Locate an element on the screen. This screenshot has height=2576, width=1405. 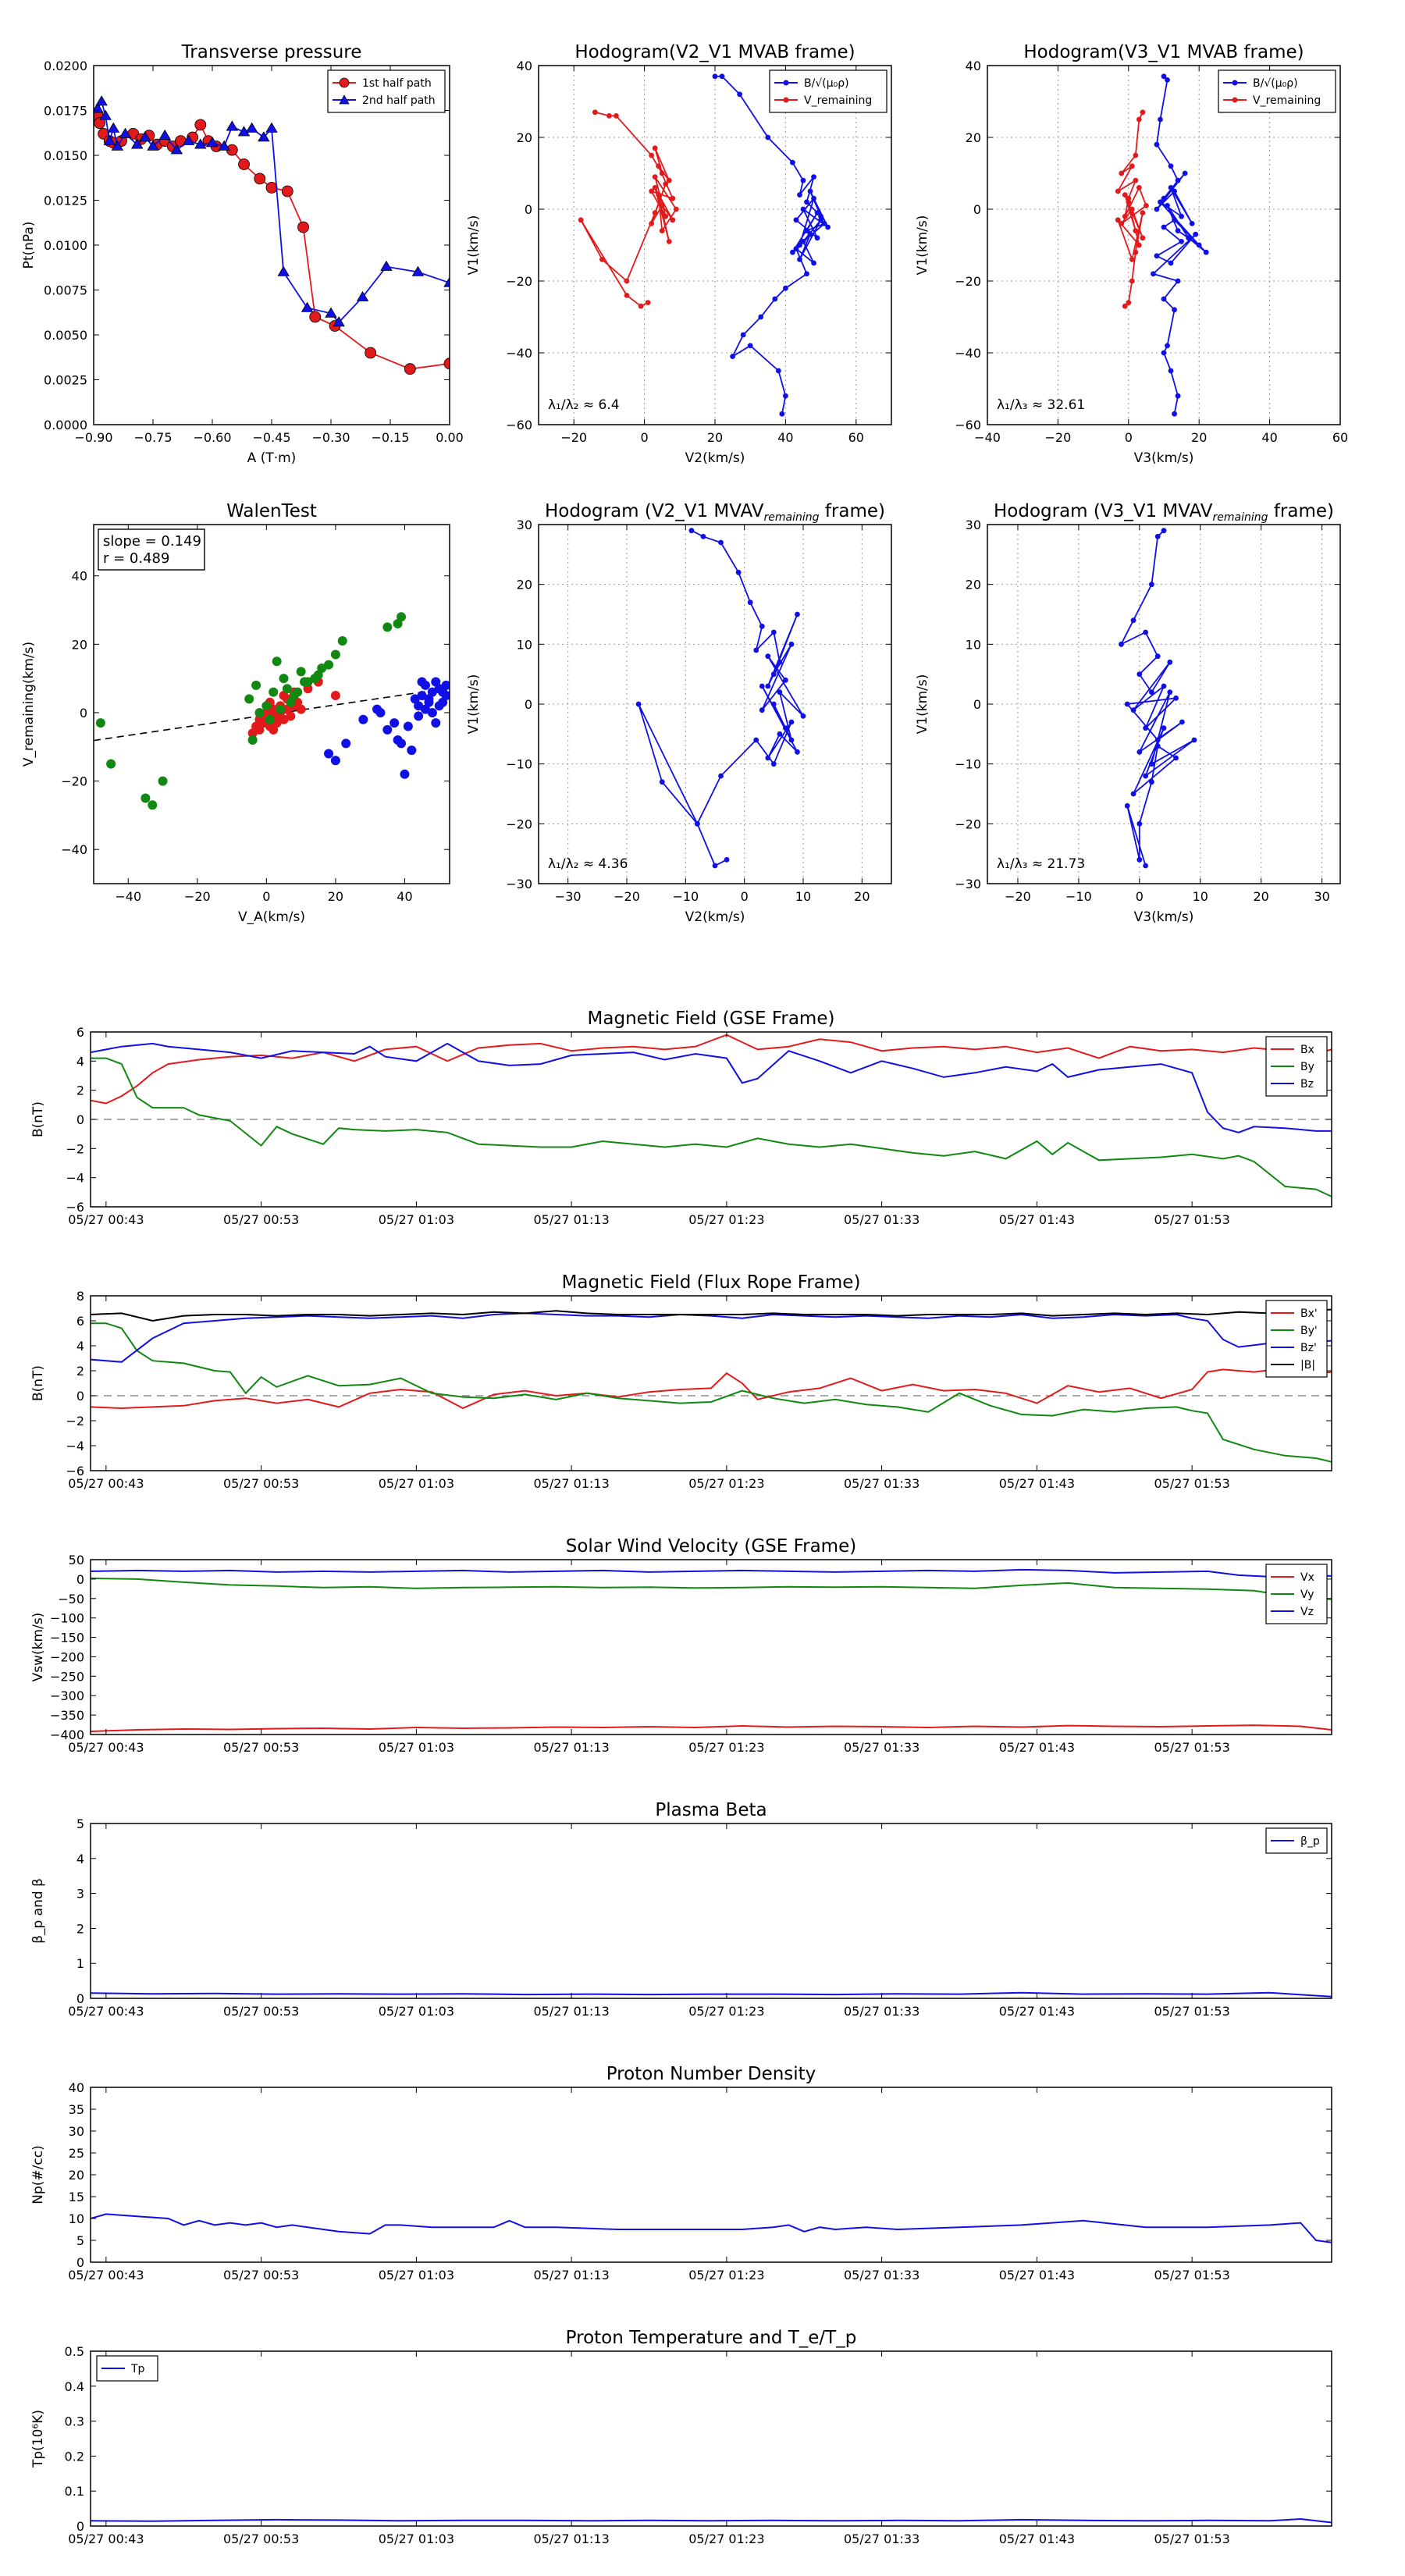
y-tick-label: 0.0000 is located at coordinates (65, 425).